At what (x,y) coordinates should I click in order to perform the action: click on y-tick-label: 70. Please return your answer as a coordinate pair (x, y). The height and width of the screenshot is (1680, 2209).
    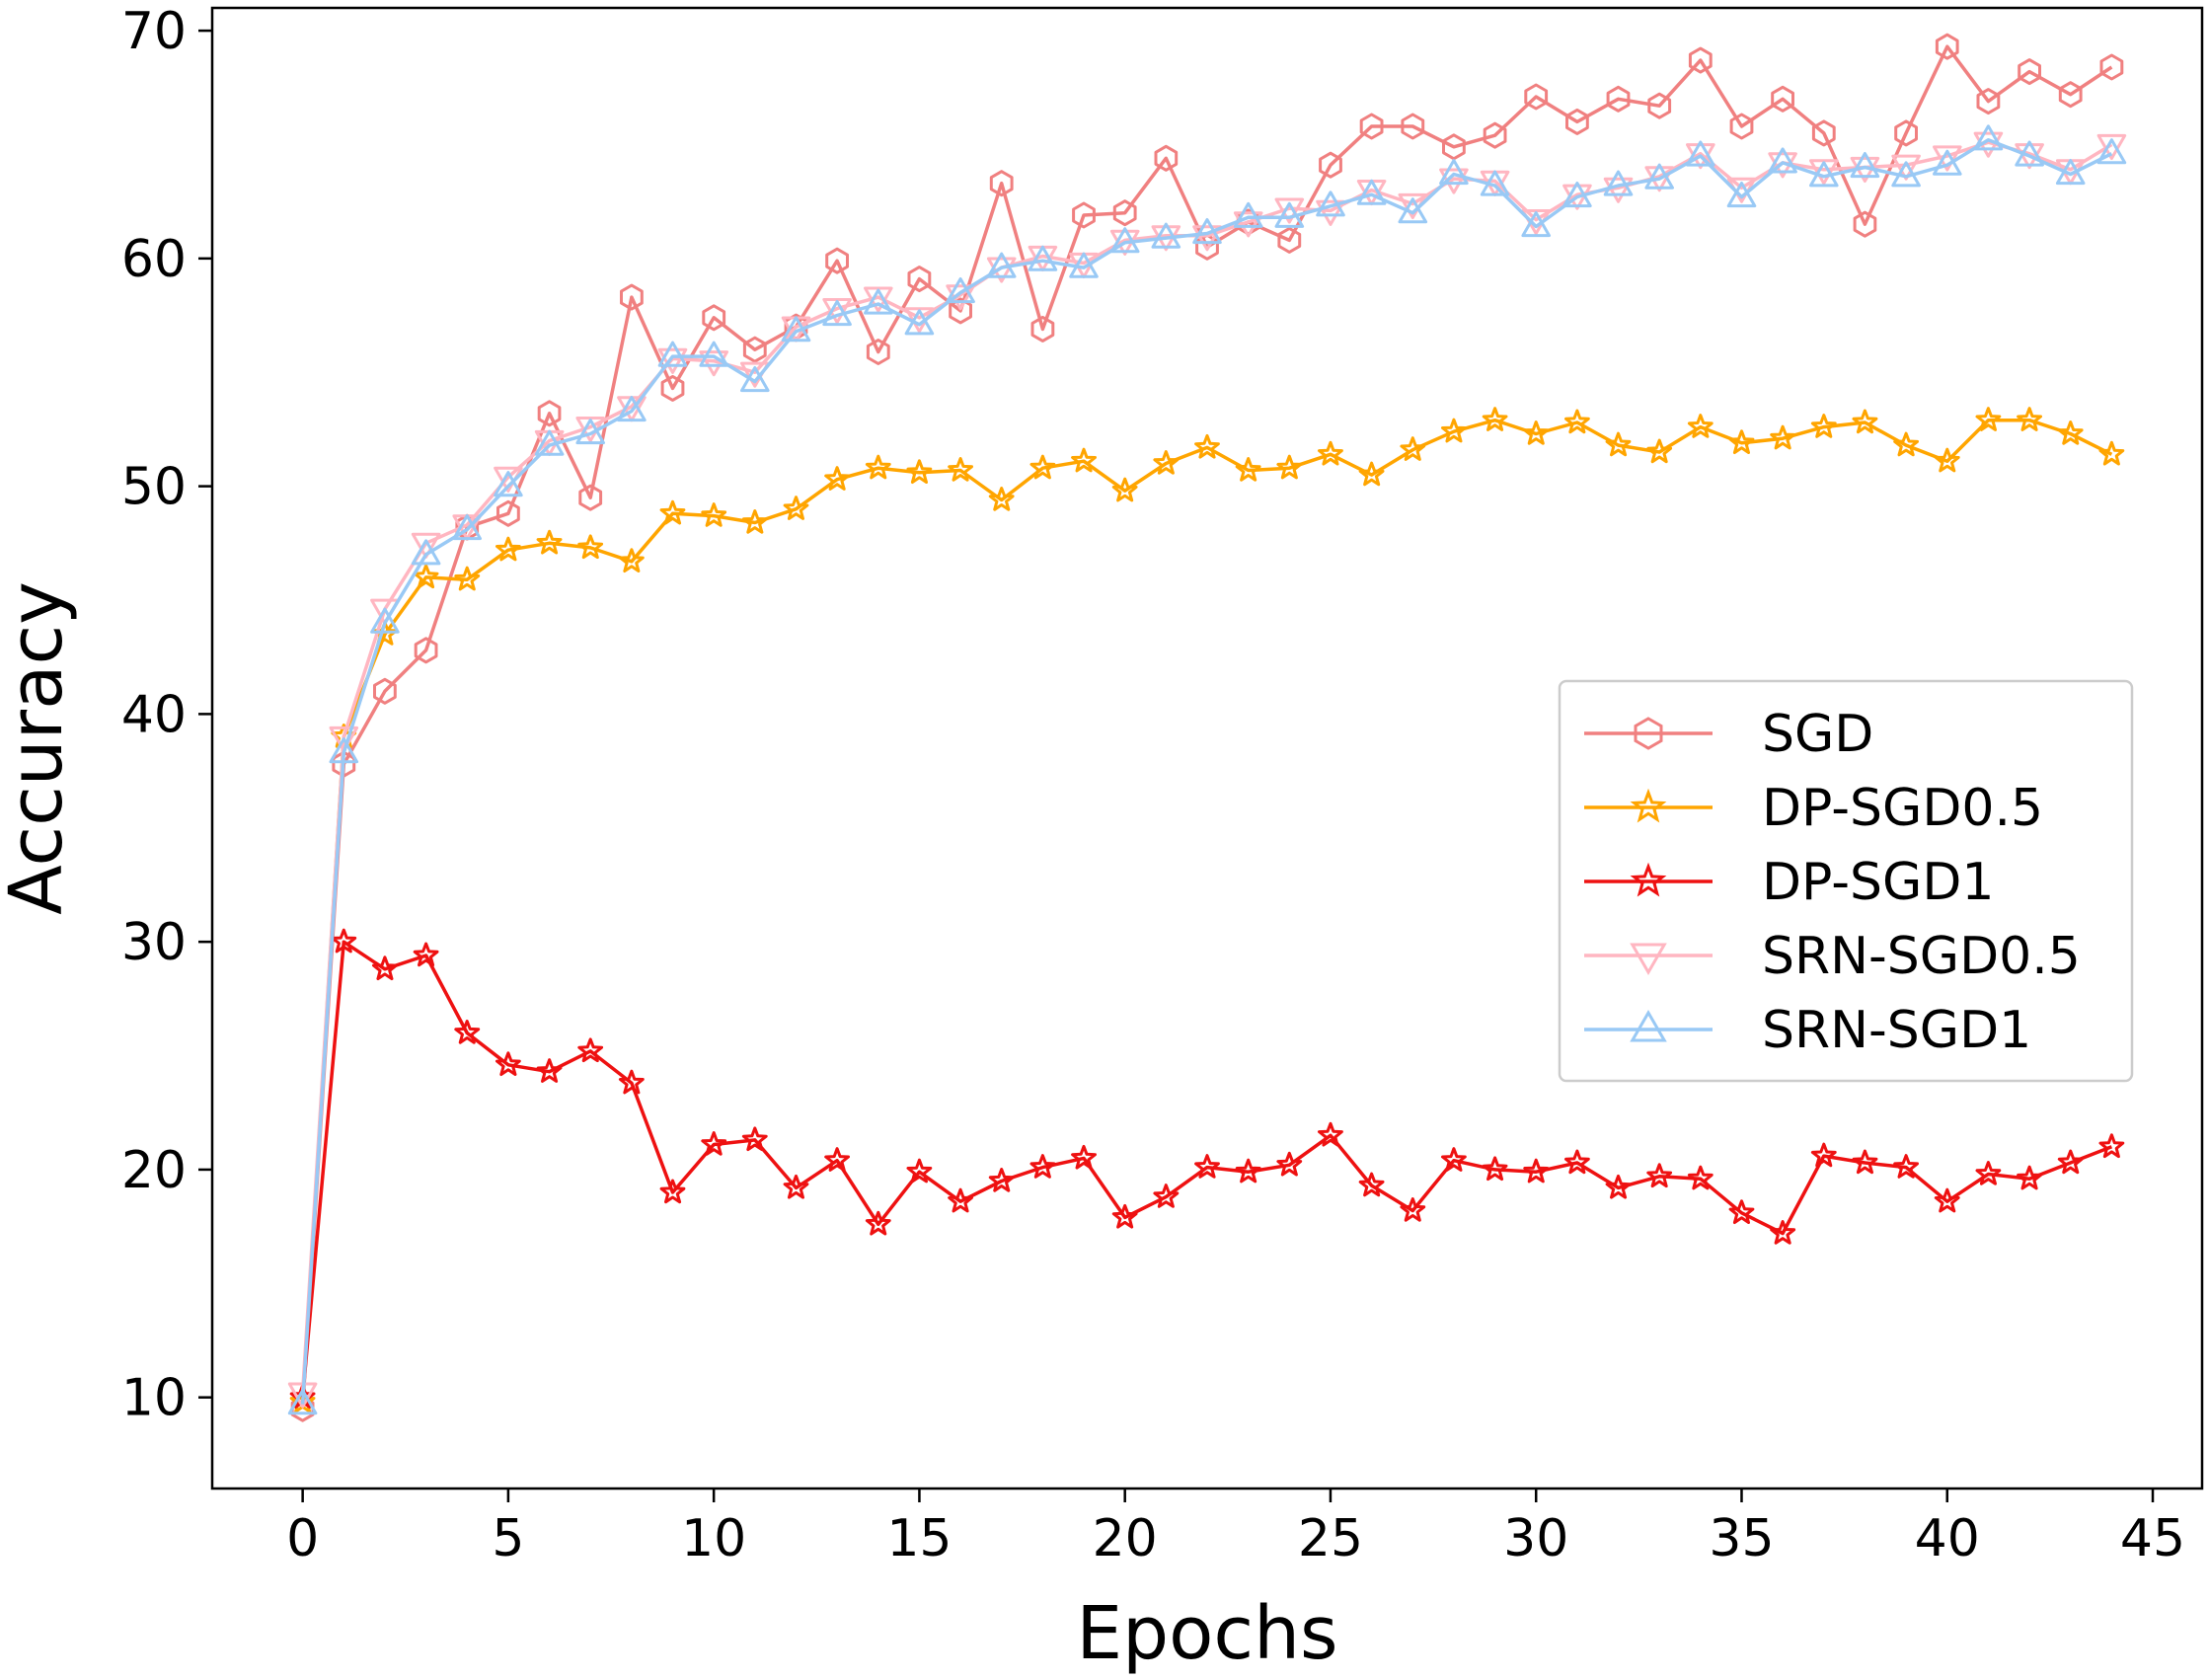
    Looking at the image, I should click on (154, 31).